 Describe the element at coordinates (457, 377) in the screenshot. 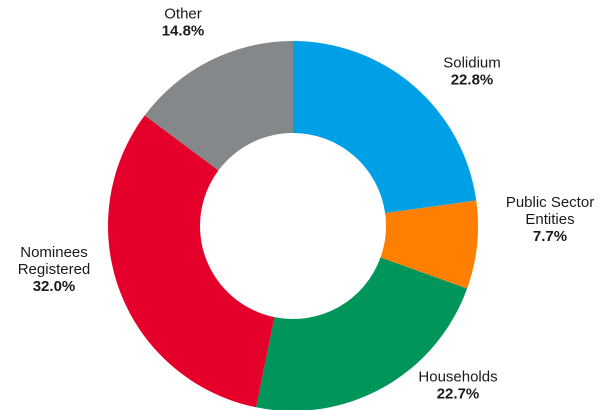

I see `label-name-line: Households` at that location.